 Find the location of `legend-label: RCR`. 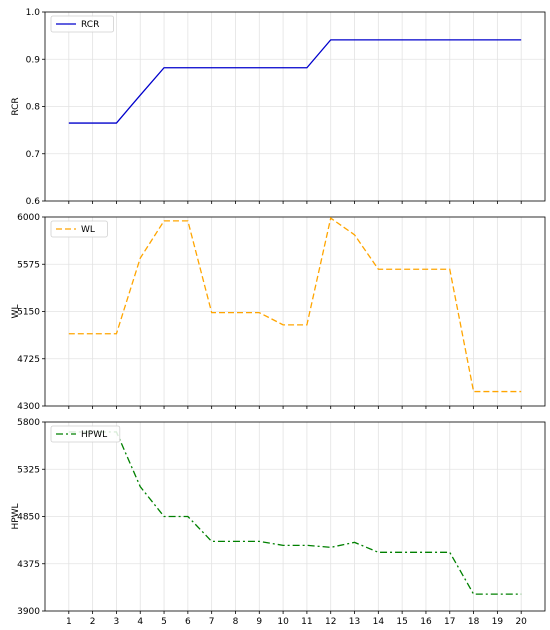

legend-label: RCR is located at coordinates (90, 25).